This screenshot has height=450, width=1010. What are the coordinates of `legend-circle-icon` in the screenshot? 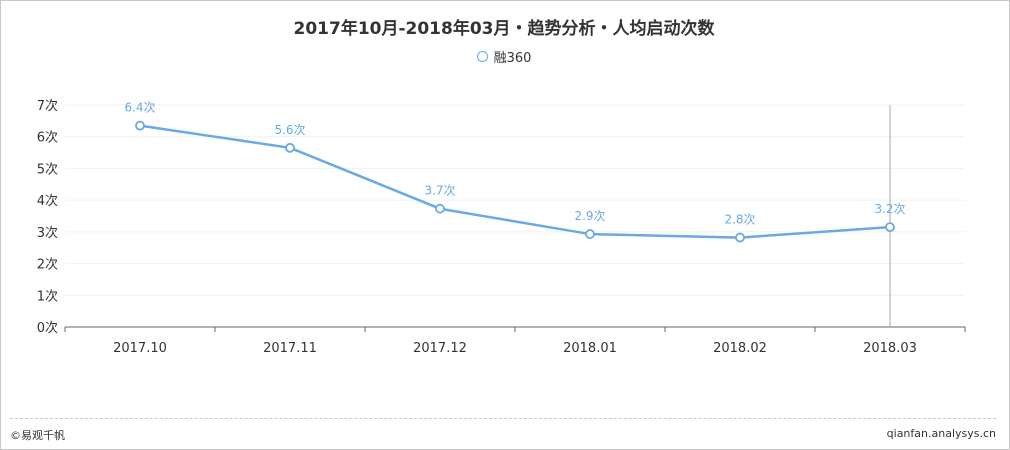 It's located at (482, 56).